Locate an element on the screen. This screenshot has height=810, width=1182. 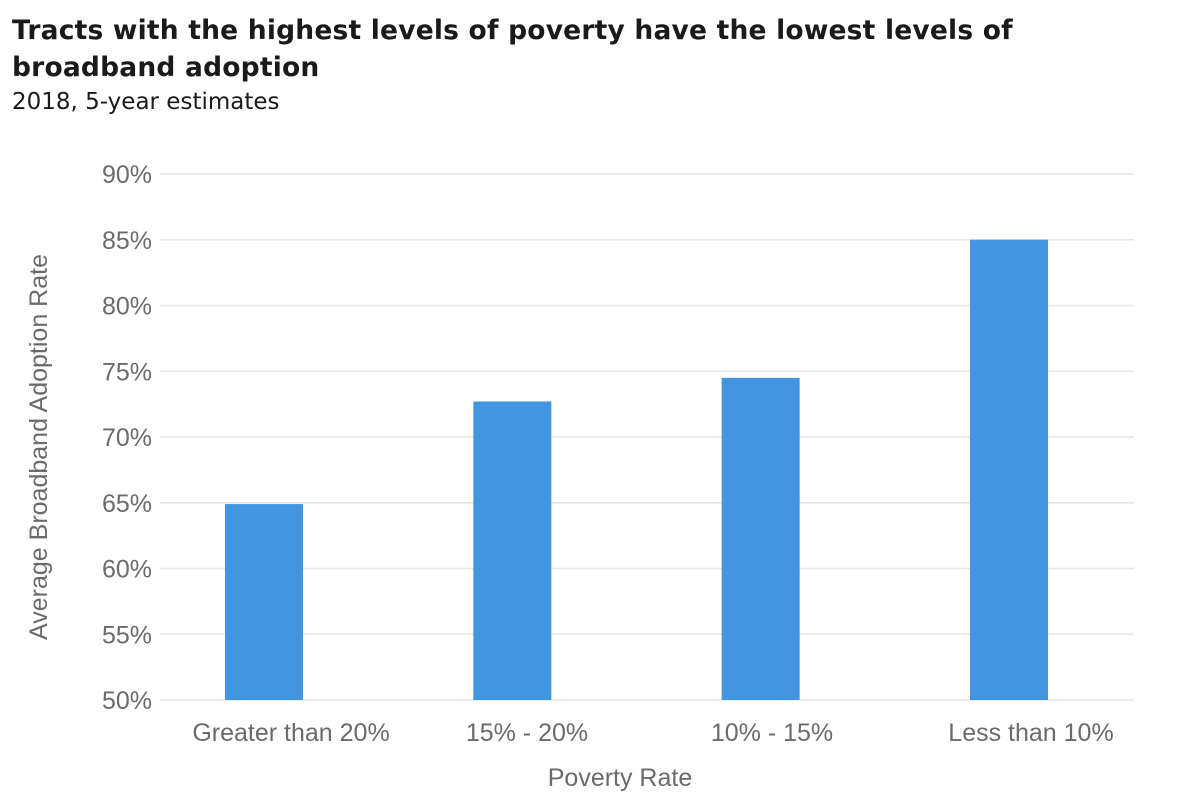
y-axis-title: Average Broadband Adoption Rate is located at coordinates (39, 447).